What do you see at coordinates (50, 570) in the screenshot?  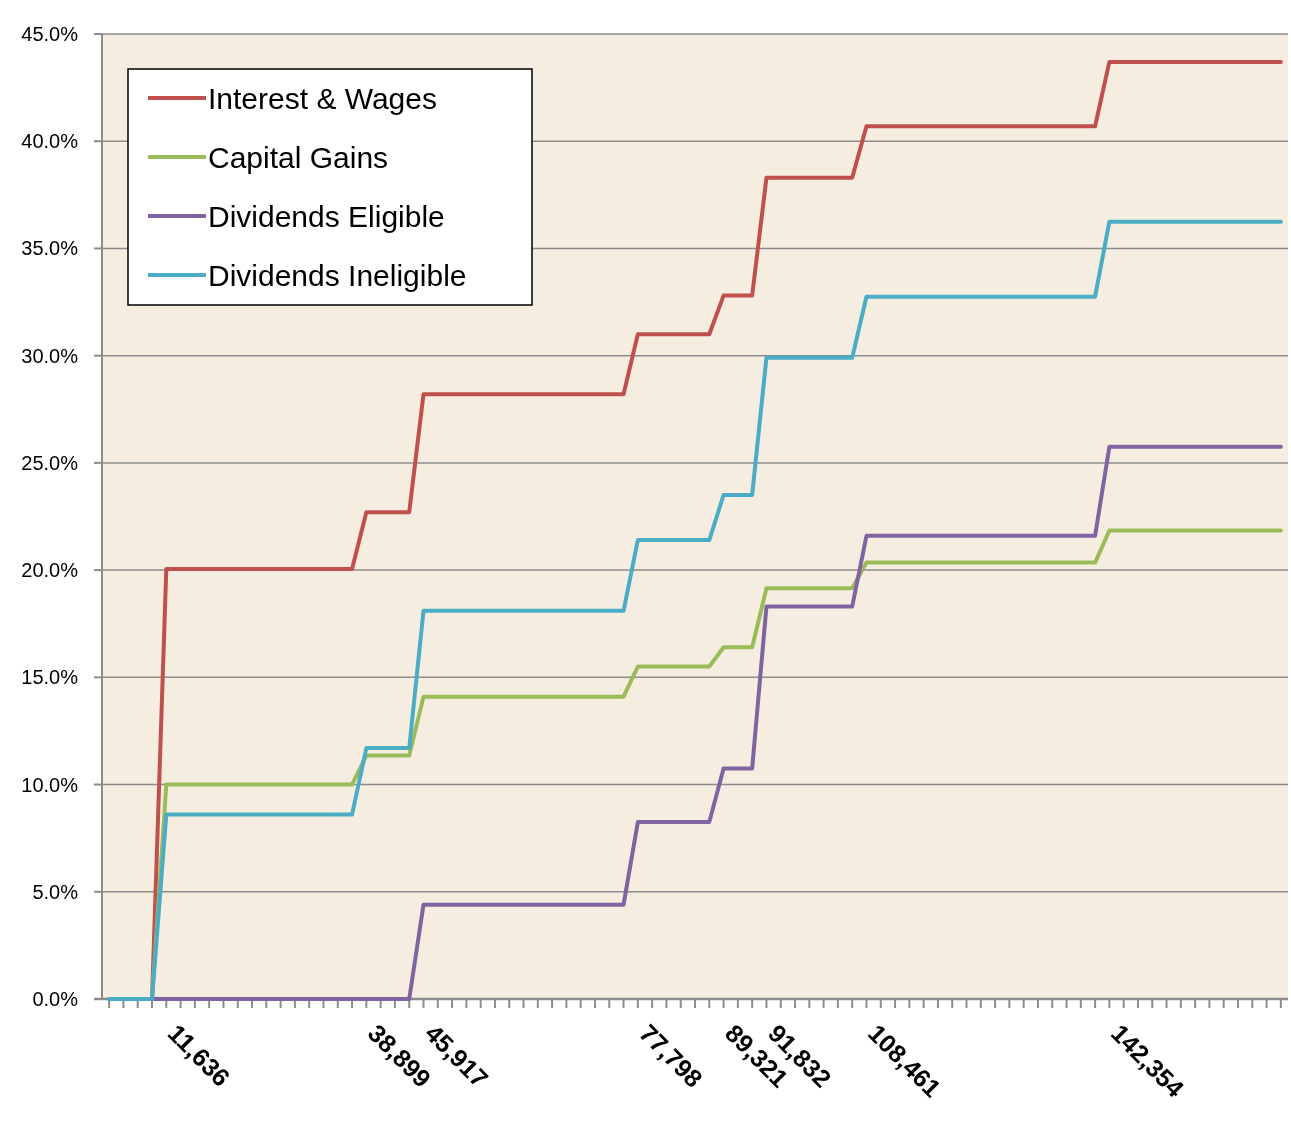 I see `y-tick-label: 20.0%` at bounding box center [50, 570].